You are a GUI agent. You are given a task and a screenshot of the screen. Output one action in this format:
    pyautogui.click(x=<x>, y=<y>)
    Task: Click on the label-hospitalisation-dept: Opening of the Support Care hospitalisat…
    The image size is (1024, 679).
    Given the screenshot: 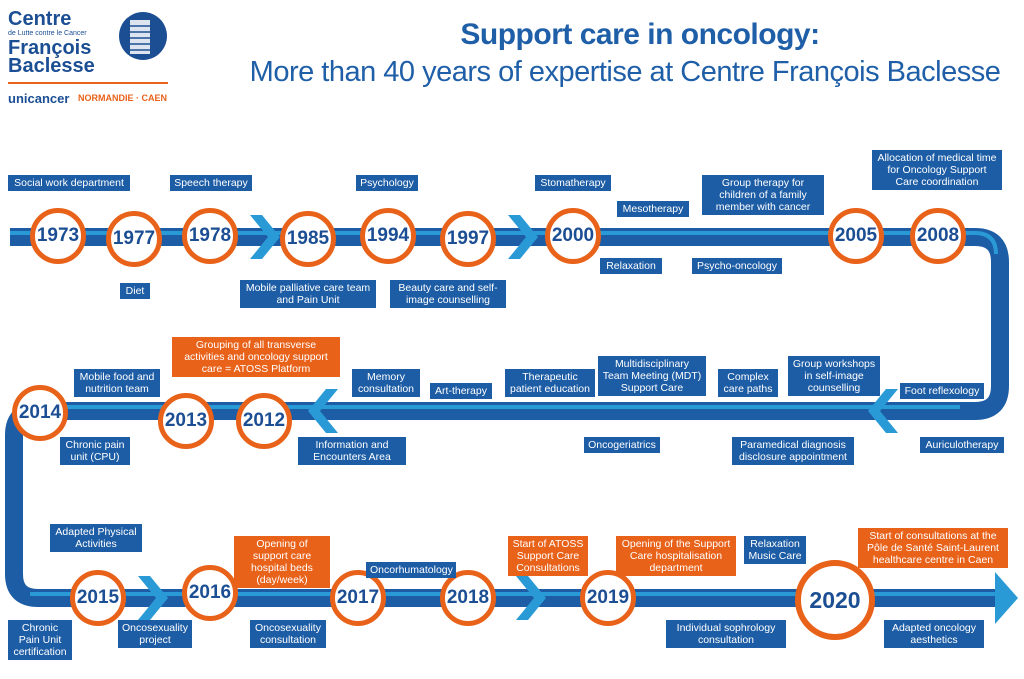 What is the action you would take?
    pyautogui.click(x=676, y=556)
    